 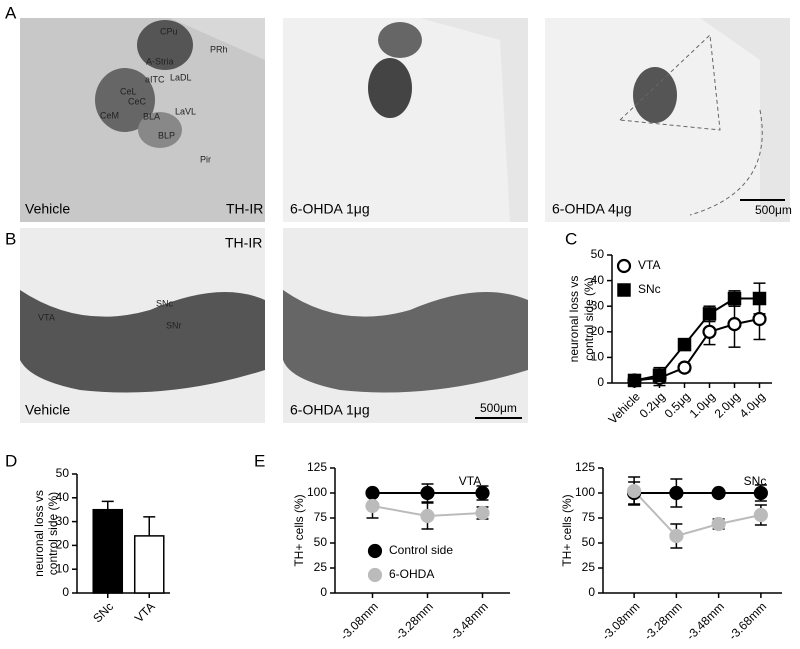 I want to click on y-tick-label: 10, so click(x=598, y=357).